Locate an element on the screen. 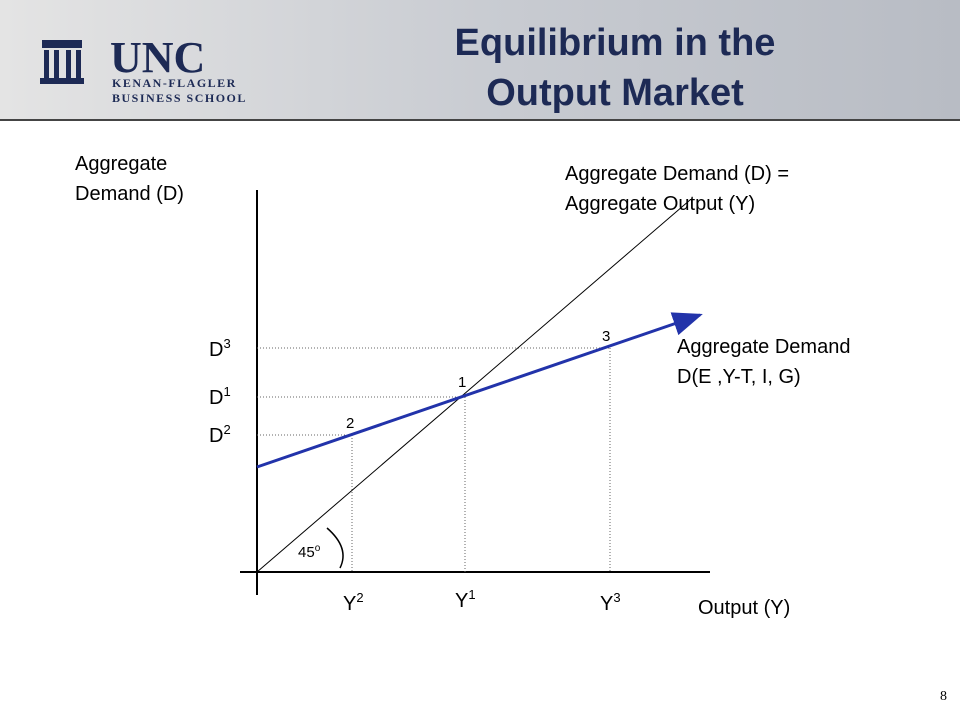  x-axis-label: Output (Y) is located at coordinates (744, 608).